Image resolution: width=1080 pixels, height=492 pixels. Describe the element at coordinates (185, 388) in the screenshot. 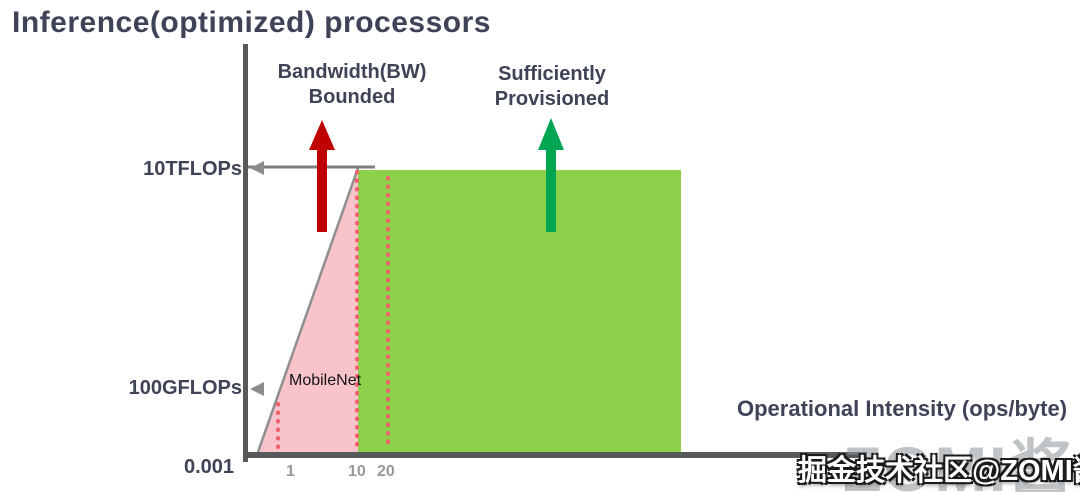

I see `y-tick-label-100gflops: 100GFLOPs` at that location.